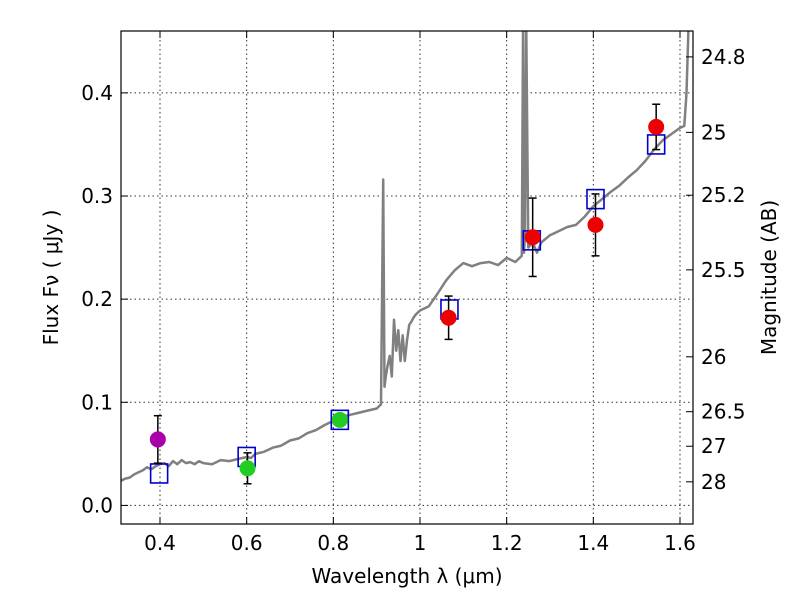 This screenshot has width=800, height=600. I want to click on x-tick-label: 0.6, so click(247, 543).